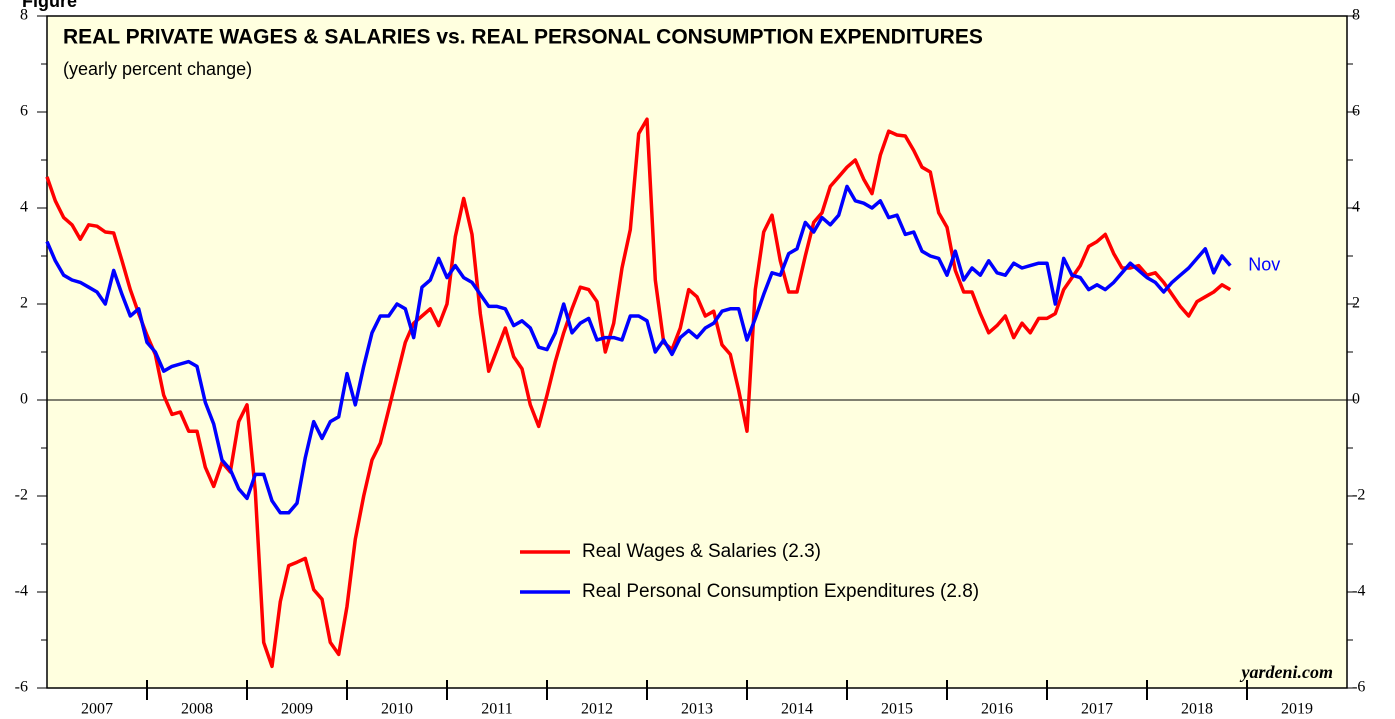 The height and width of the screenshot is (719, 1395). Describe the element at coordinates (1356, 111) in the screenshot. I see `y2-tick-label: 6` at that location.